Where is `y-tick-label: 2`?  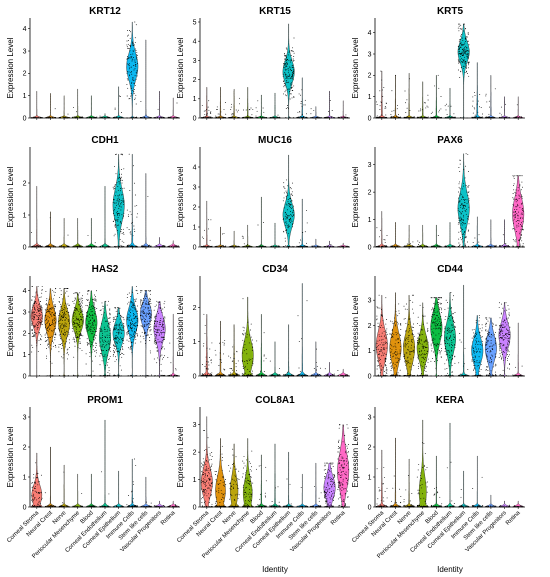
y-tick-label: 2 is located at coordinates (25, 183).